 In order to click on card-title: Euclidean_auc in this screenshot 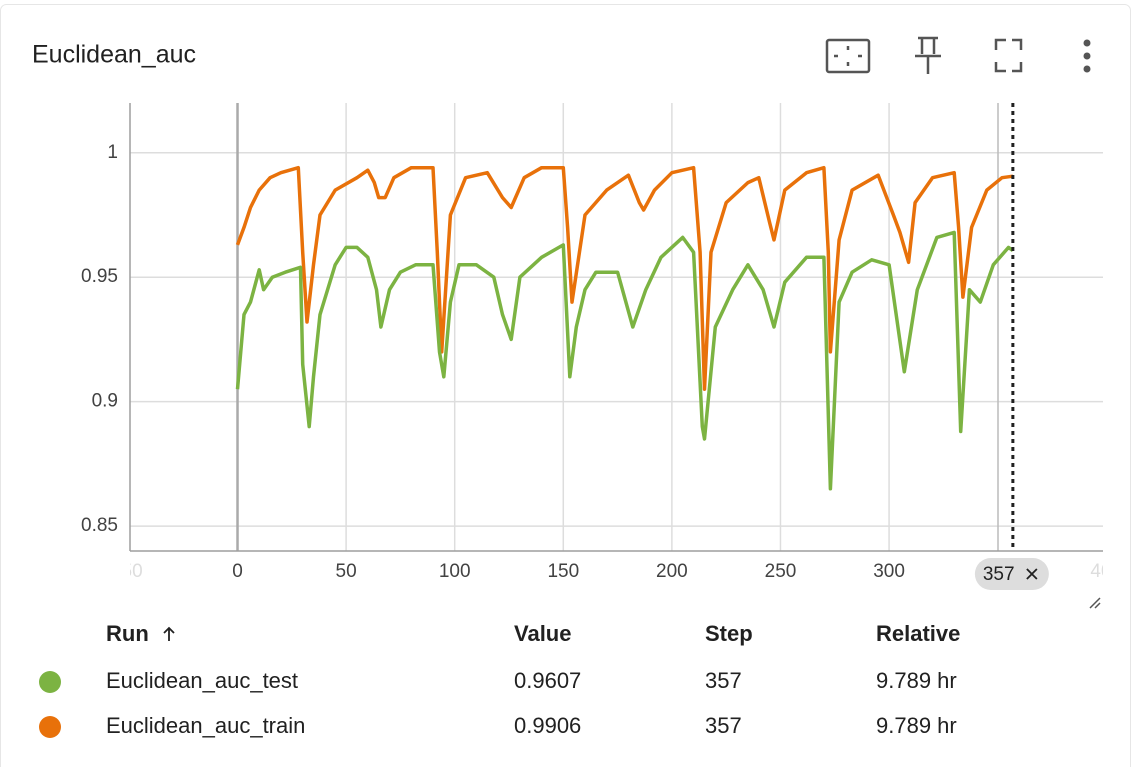, I will do `click(114, 55)`.